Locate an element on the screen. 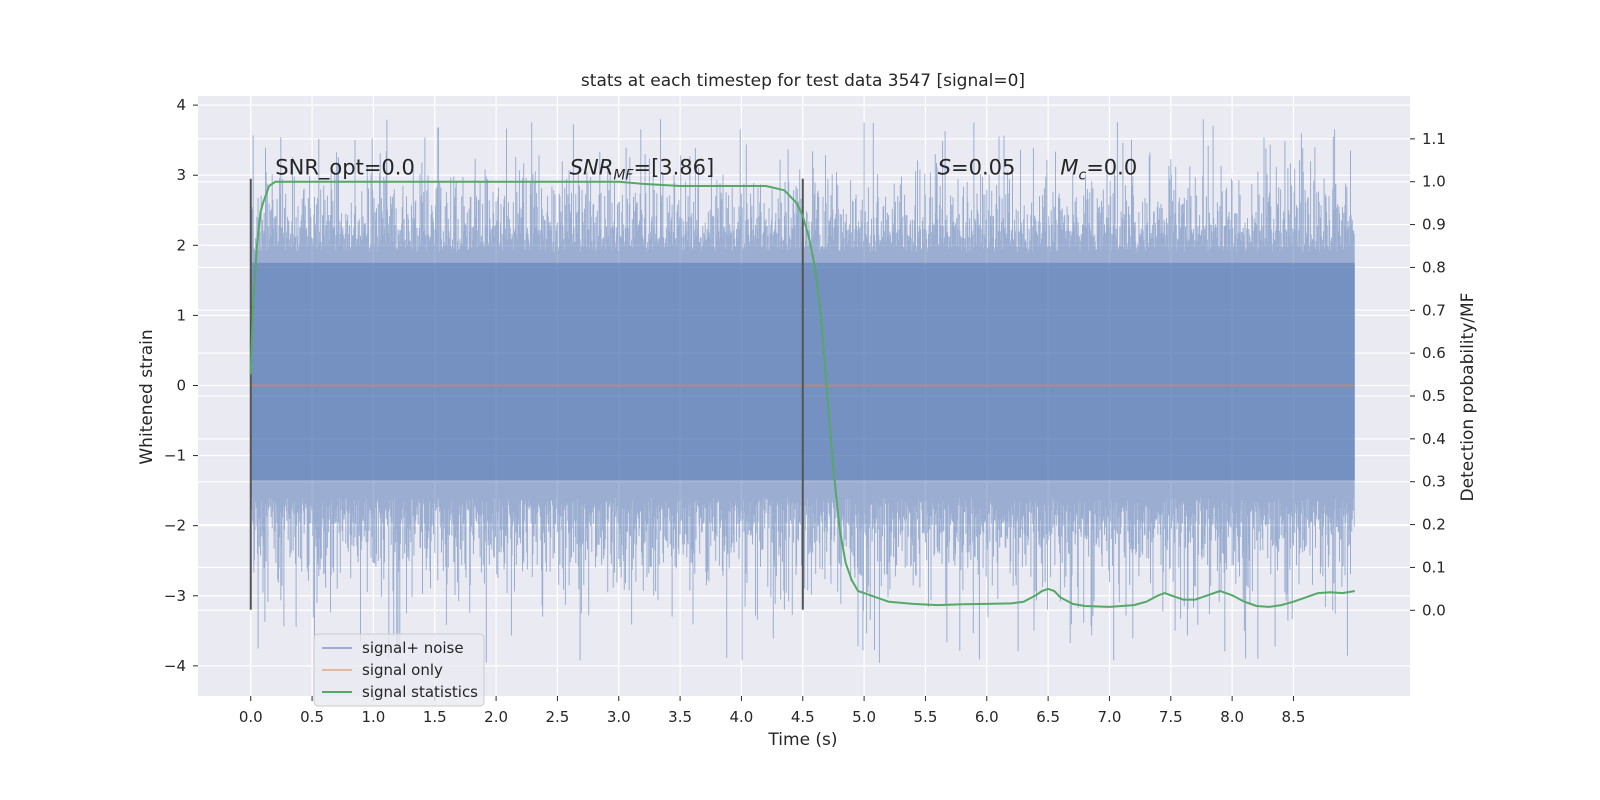  x-tick-label: 6.0 is located at coordinates (987, 717).